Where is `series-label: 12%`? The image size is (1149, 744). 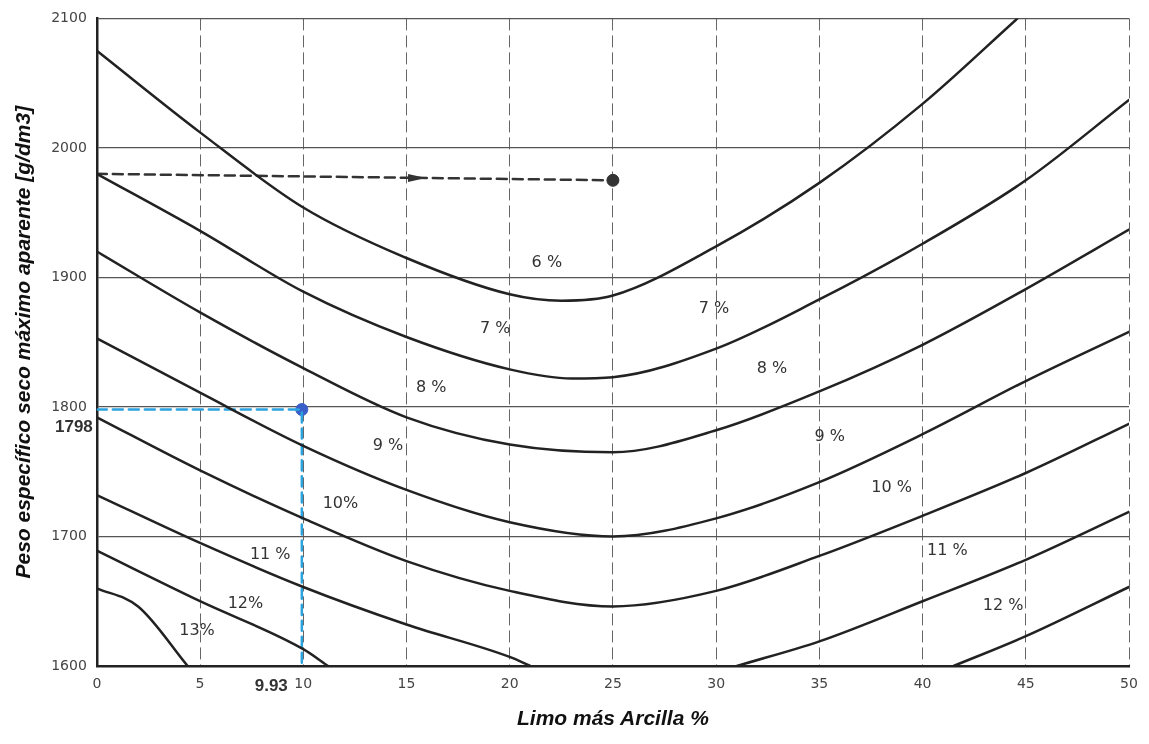
series-label: 12% is located at coordinates (245, 603).